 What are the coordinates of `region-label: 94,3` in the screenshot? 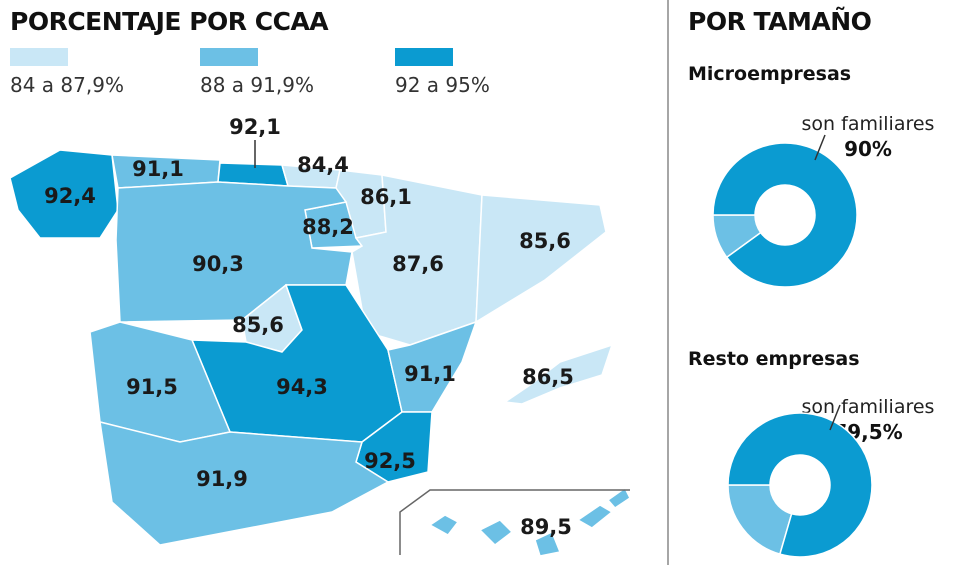 It's located at (302, 387).